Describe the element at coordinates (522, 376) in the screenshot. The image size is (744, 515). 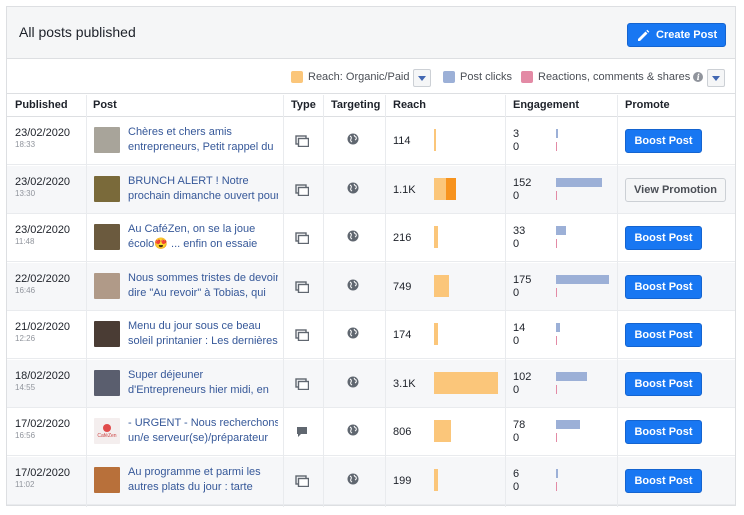
I see `post-clicks-value: 102` at that location.